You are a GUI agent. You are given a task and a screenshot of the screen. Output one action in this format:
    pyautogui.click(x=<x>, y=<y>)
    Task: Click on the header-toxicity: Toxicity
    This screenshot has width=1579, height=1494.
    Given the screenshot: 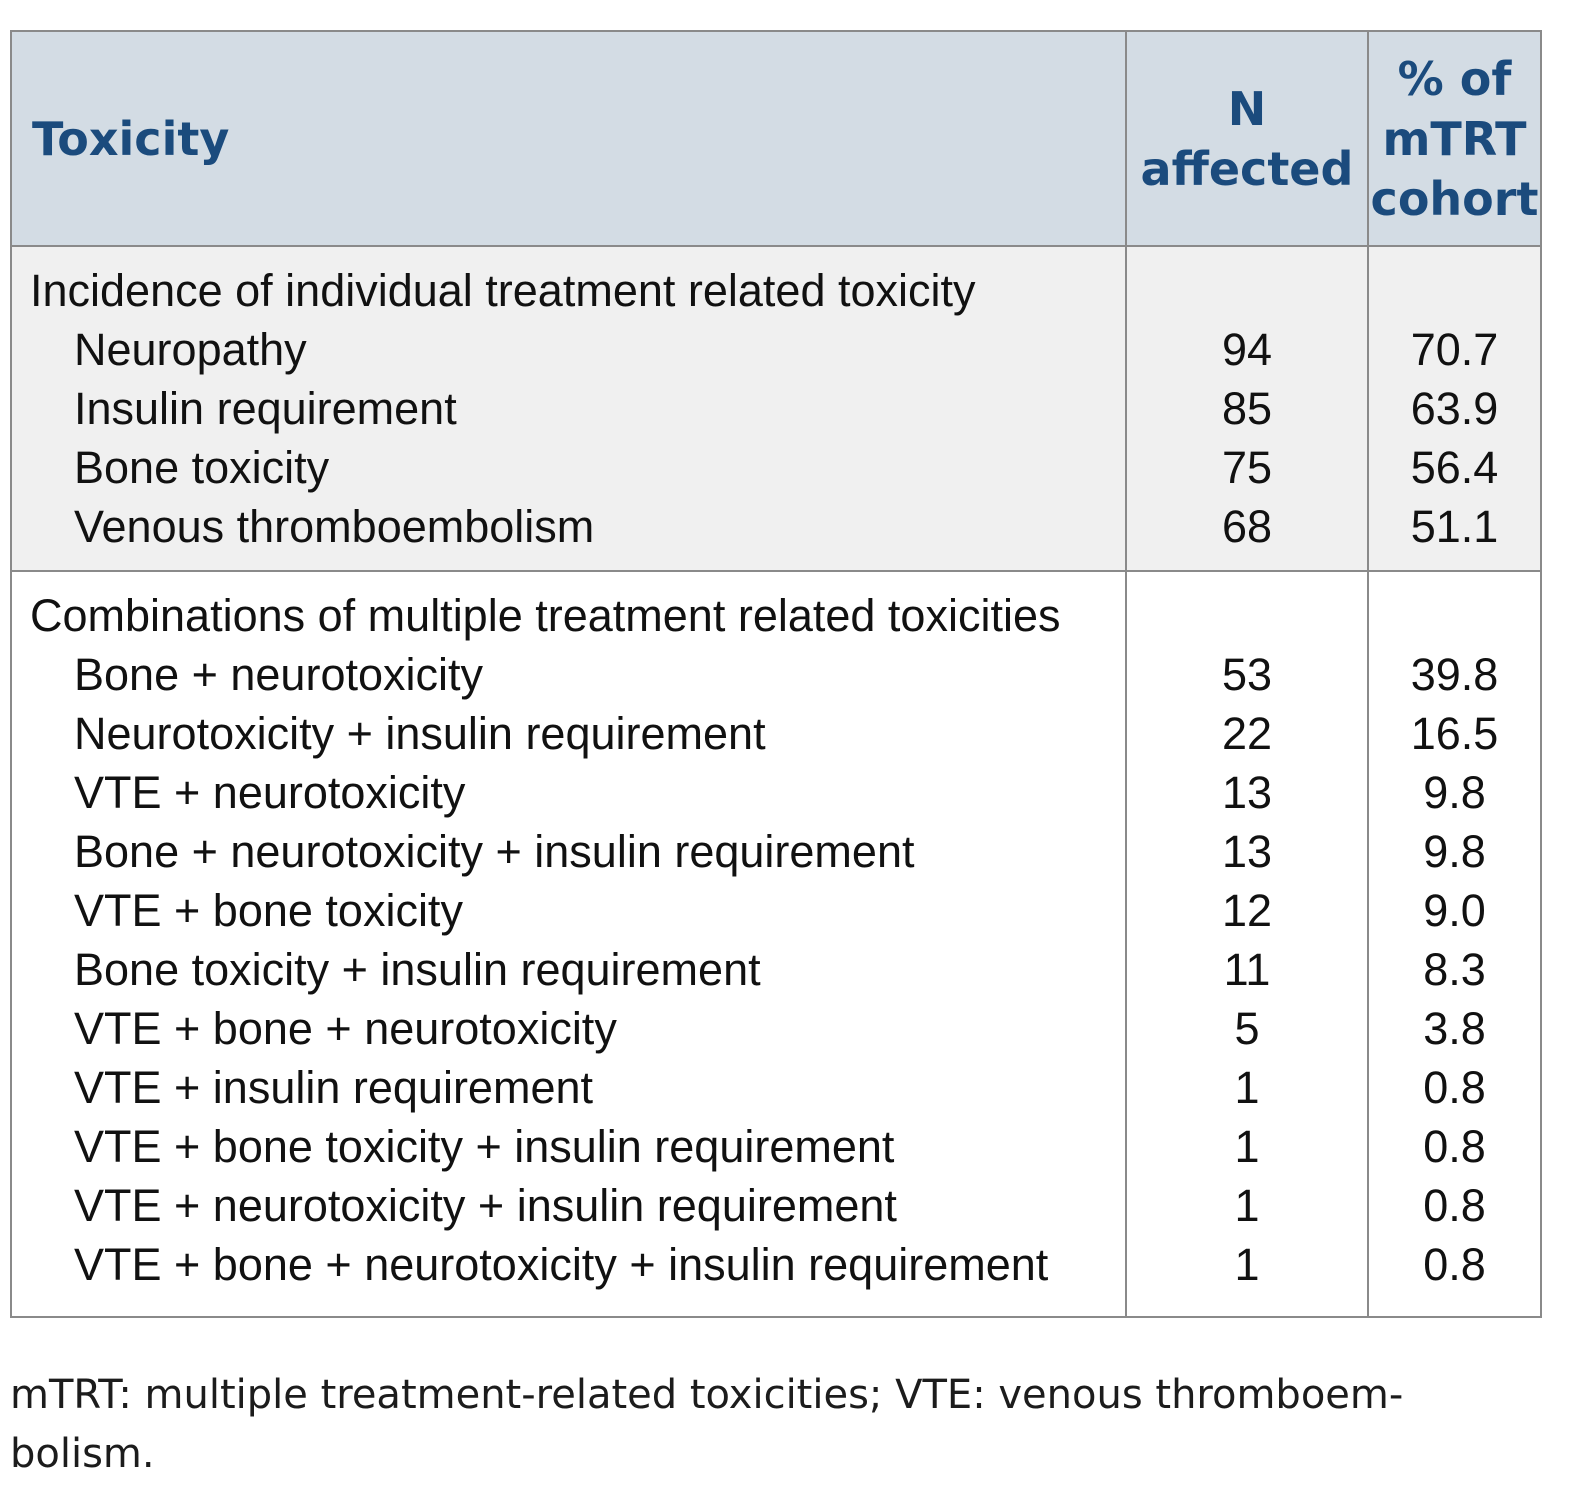 What is the action you would take?
    pyautogui.click(x=568, y=138)
    